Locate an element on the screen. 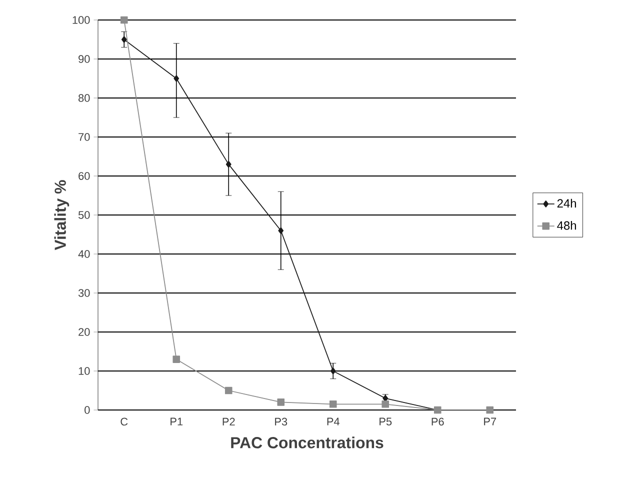 Image resolution: width=633 pixels, height=482 pixels. x-tick-label: P5 is located at coordinates (386, 422).